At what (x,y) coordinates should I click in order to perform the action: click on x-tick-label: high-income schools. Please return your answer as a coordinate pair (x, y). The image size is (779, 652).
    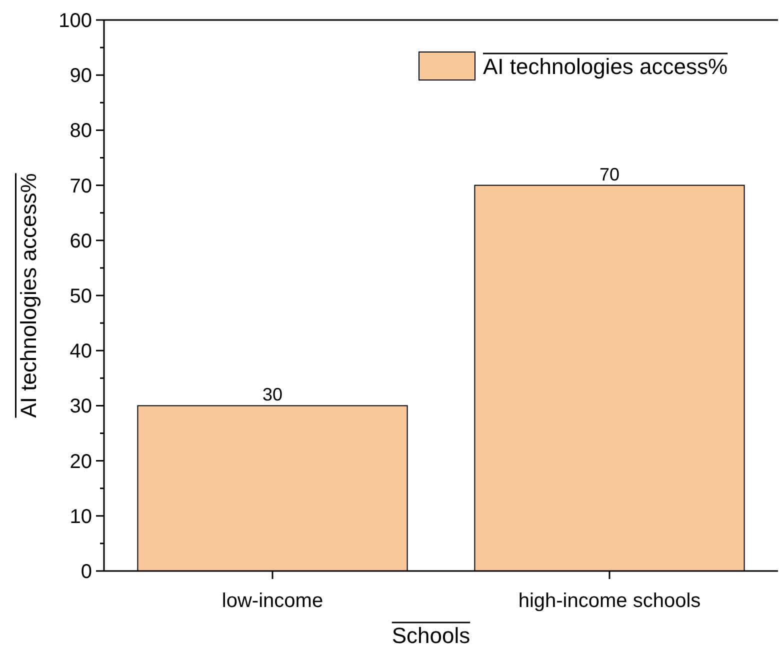
    Looking at the image, I should click on (609, 601).